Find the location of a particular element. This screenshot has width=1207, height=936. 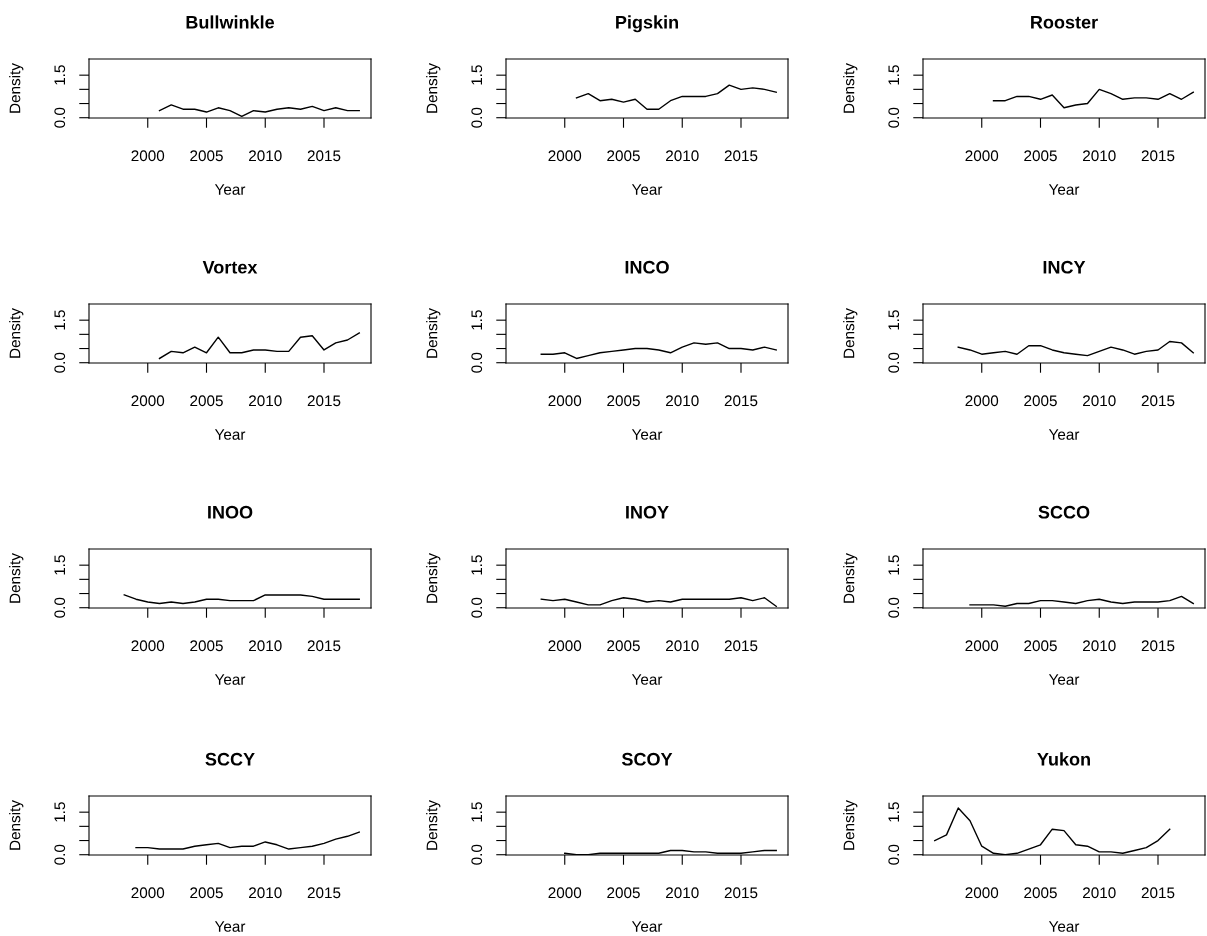

chart-title: Rooster is located at coordinates (1064, 22).